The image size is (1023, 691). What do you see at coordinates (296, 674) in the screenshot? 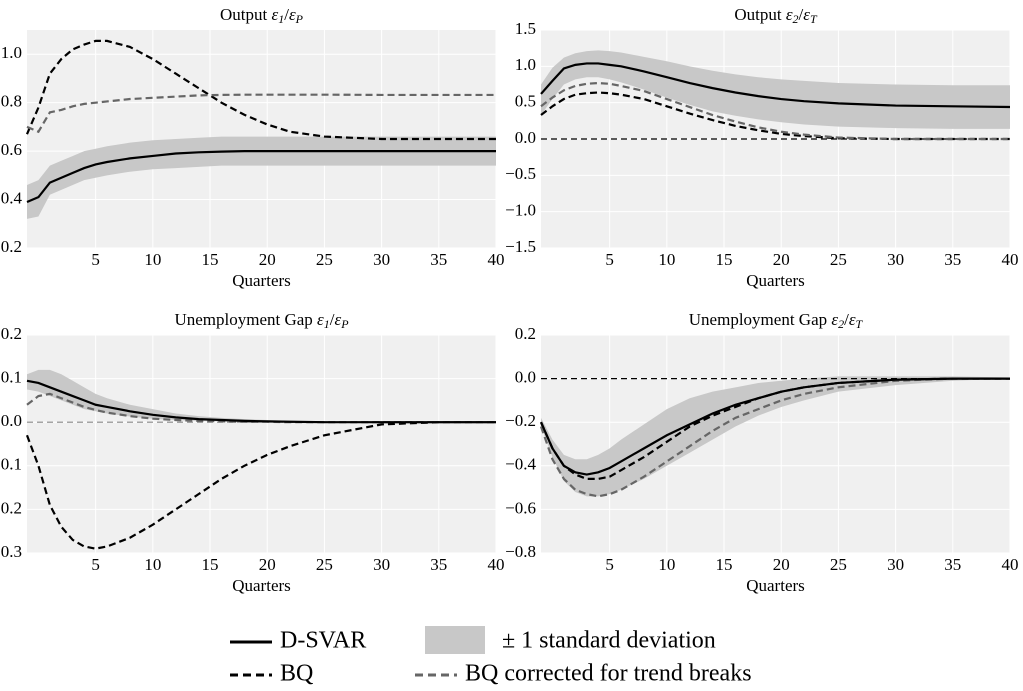
I see `legend-label: BQ` at bounding box center [296, 674].